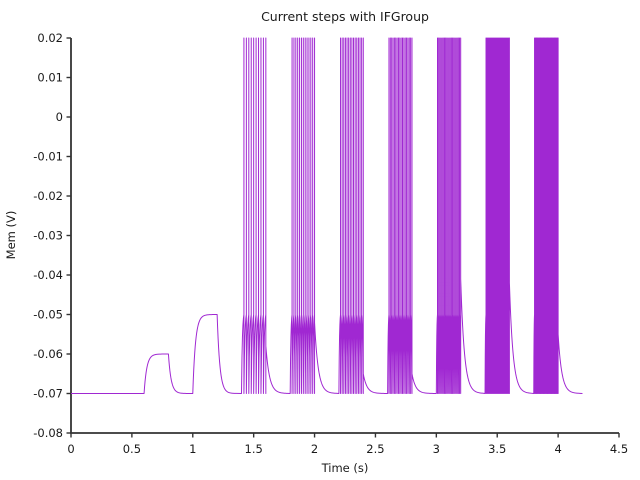 The width and height of the screenshot is (640, 480). Describe the element at coordinates (436, 449) in the screenshot. I see `x-tick-label: 3` at that location.